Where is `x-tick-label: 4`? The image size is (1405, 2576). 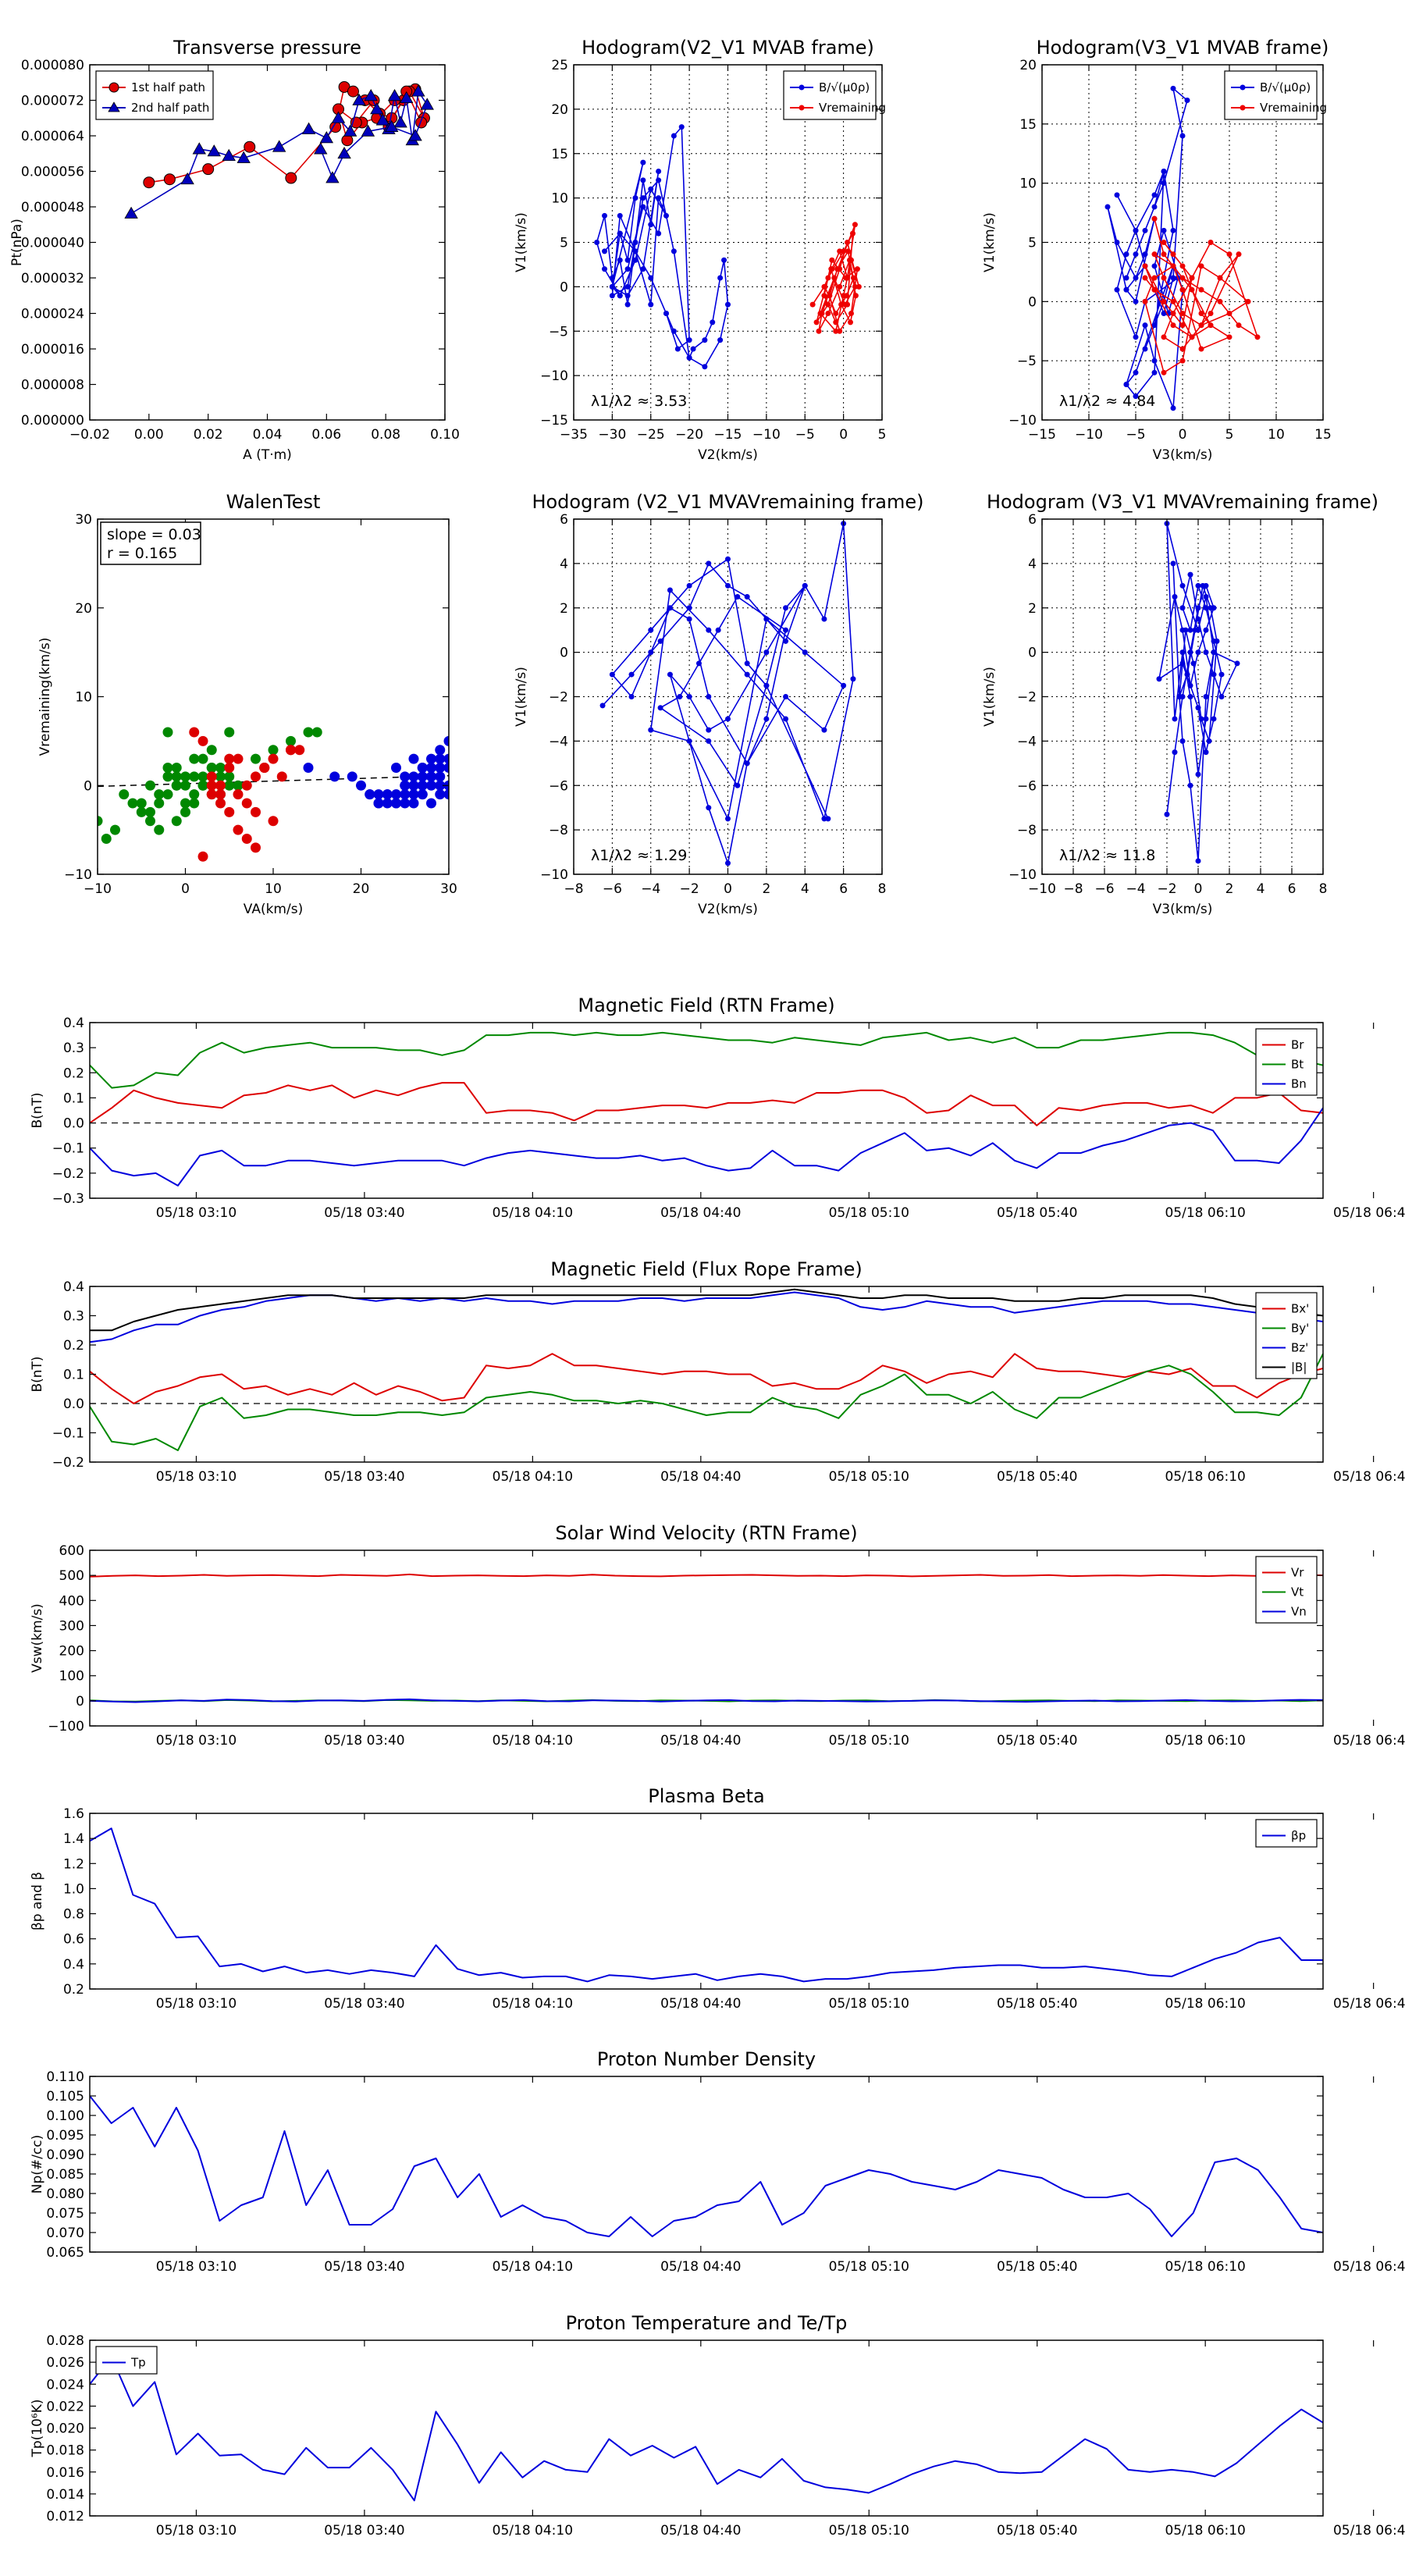
x-tick-label: 4 is located at coordinates (805, 889).